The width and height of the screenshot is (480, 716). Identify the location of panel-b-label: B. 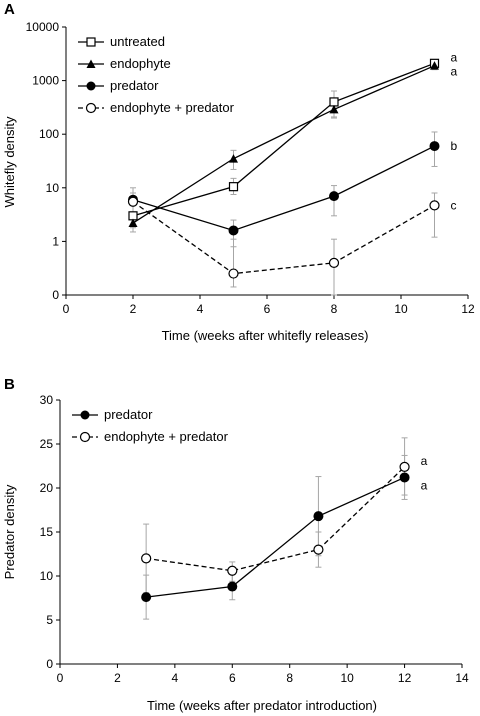
(9, 384).